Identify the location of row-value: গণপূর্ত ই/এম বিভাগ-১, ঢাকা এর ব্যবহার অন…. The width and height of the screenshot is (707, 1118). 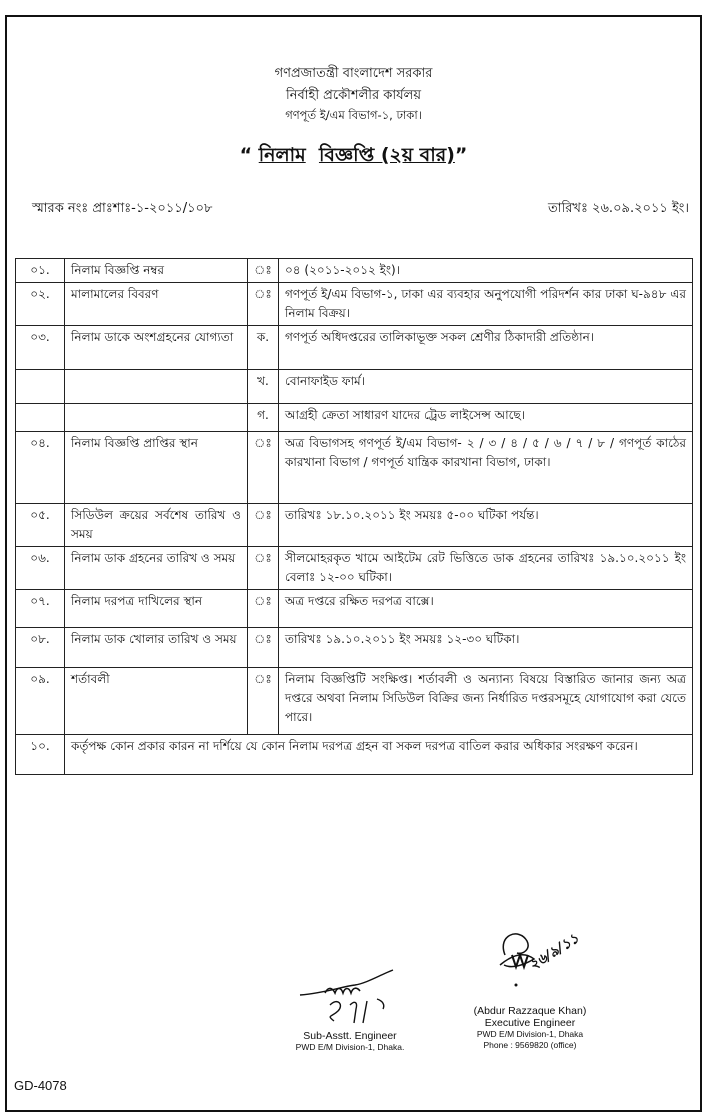
(485, 304).